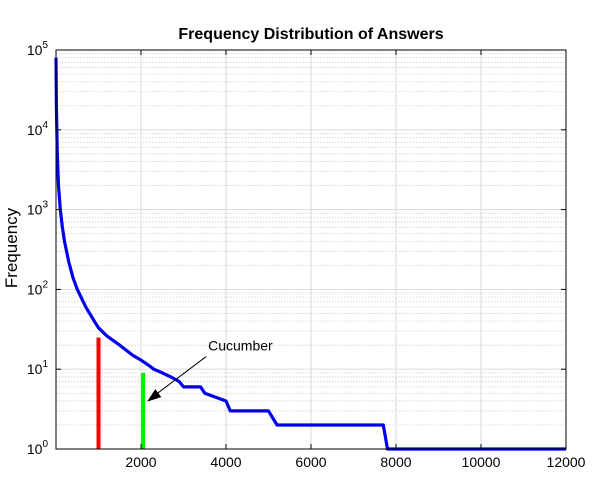 This screenshot has width=592, height=478. What do you see at coordinates (481, 462) in the screenshot?
I see `x-tick-label: 10000` at bounding box center [481, 462].